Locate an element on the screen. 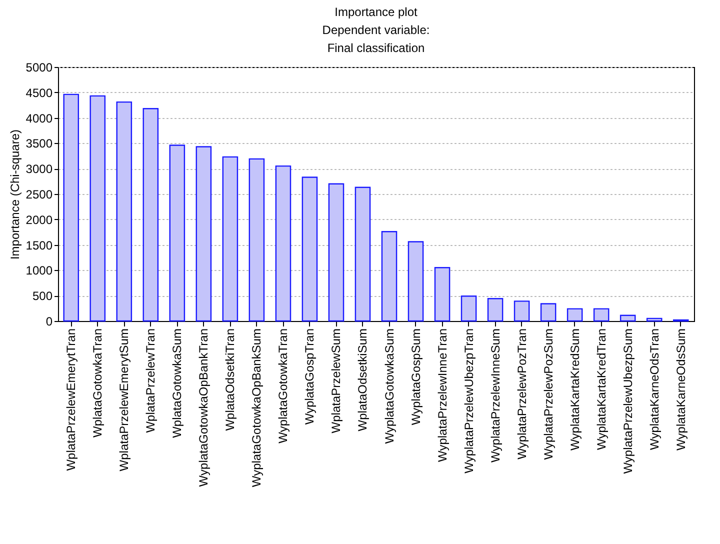 Image resolution: width=720 pixels, height=544 pixels. x-tick-label: WyplataPrzelewPozTran is located at coordinates (521, 394).